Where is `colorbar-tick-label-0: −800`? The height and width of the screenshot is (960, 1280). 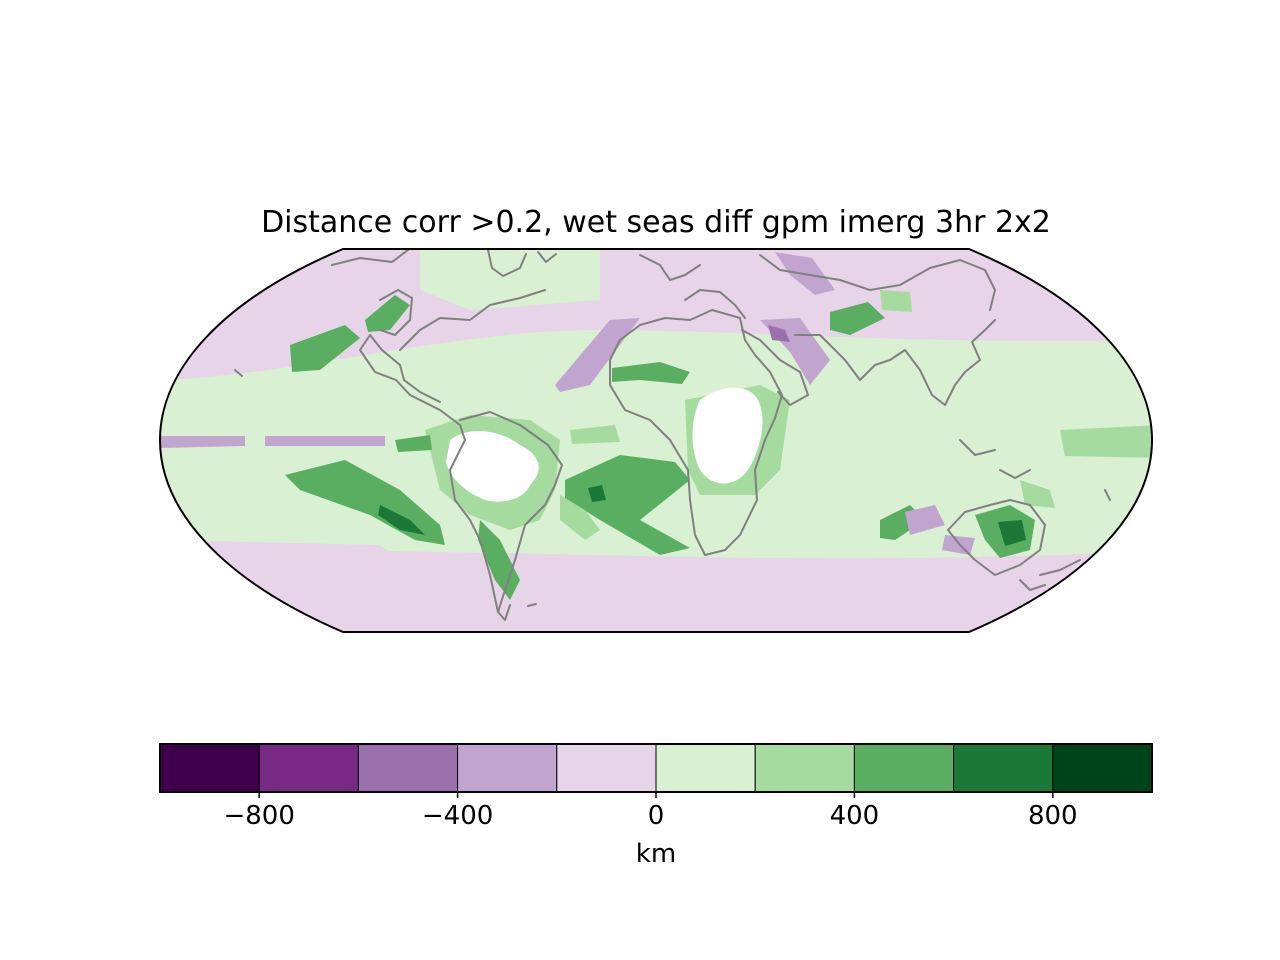
colorbar-tick-label-0: −800 is located at coordinates (258, 816).